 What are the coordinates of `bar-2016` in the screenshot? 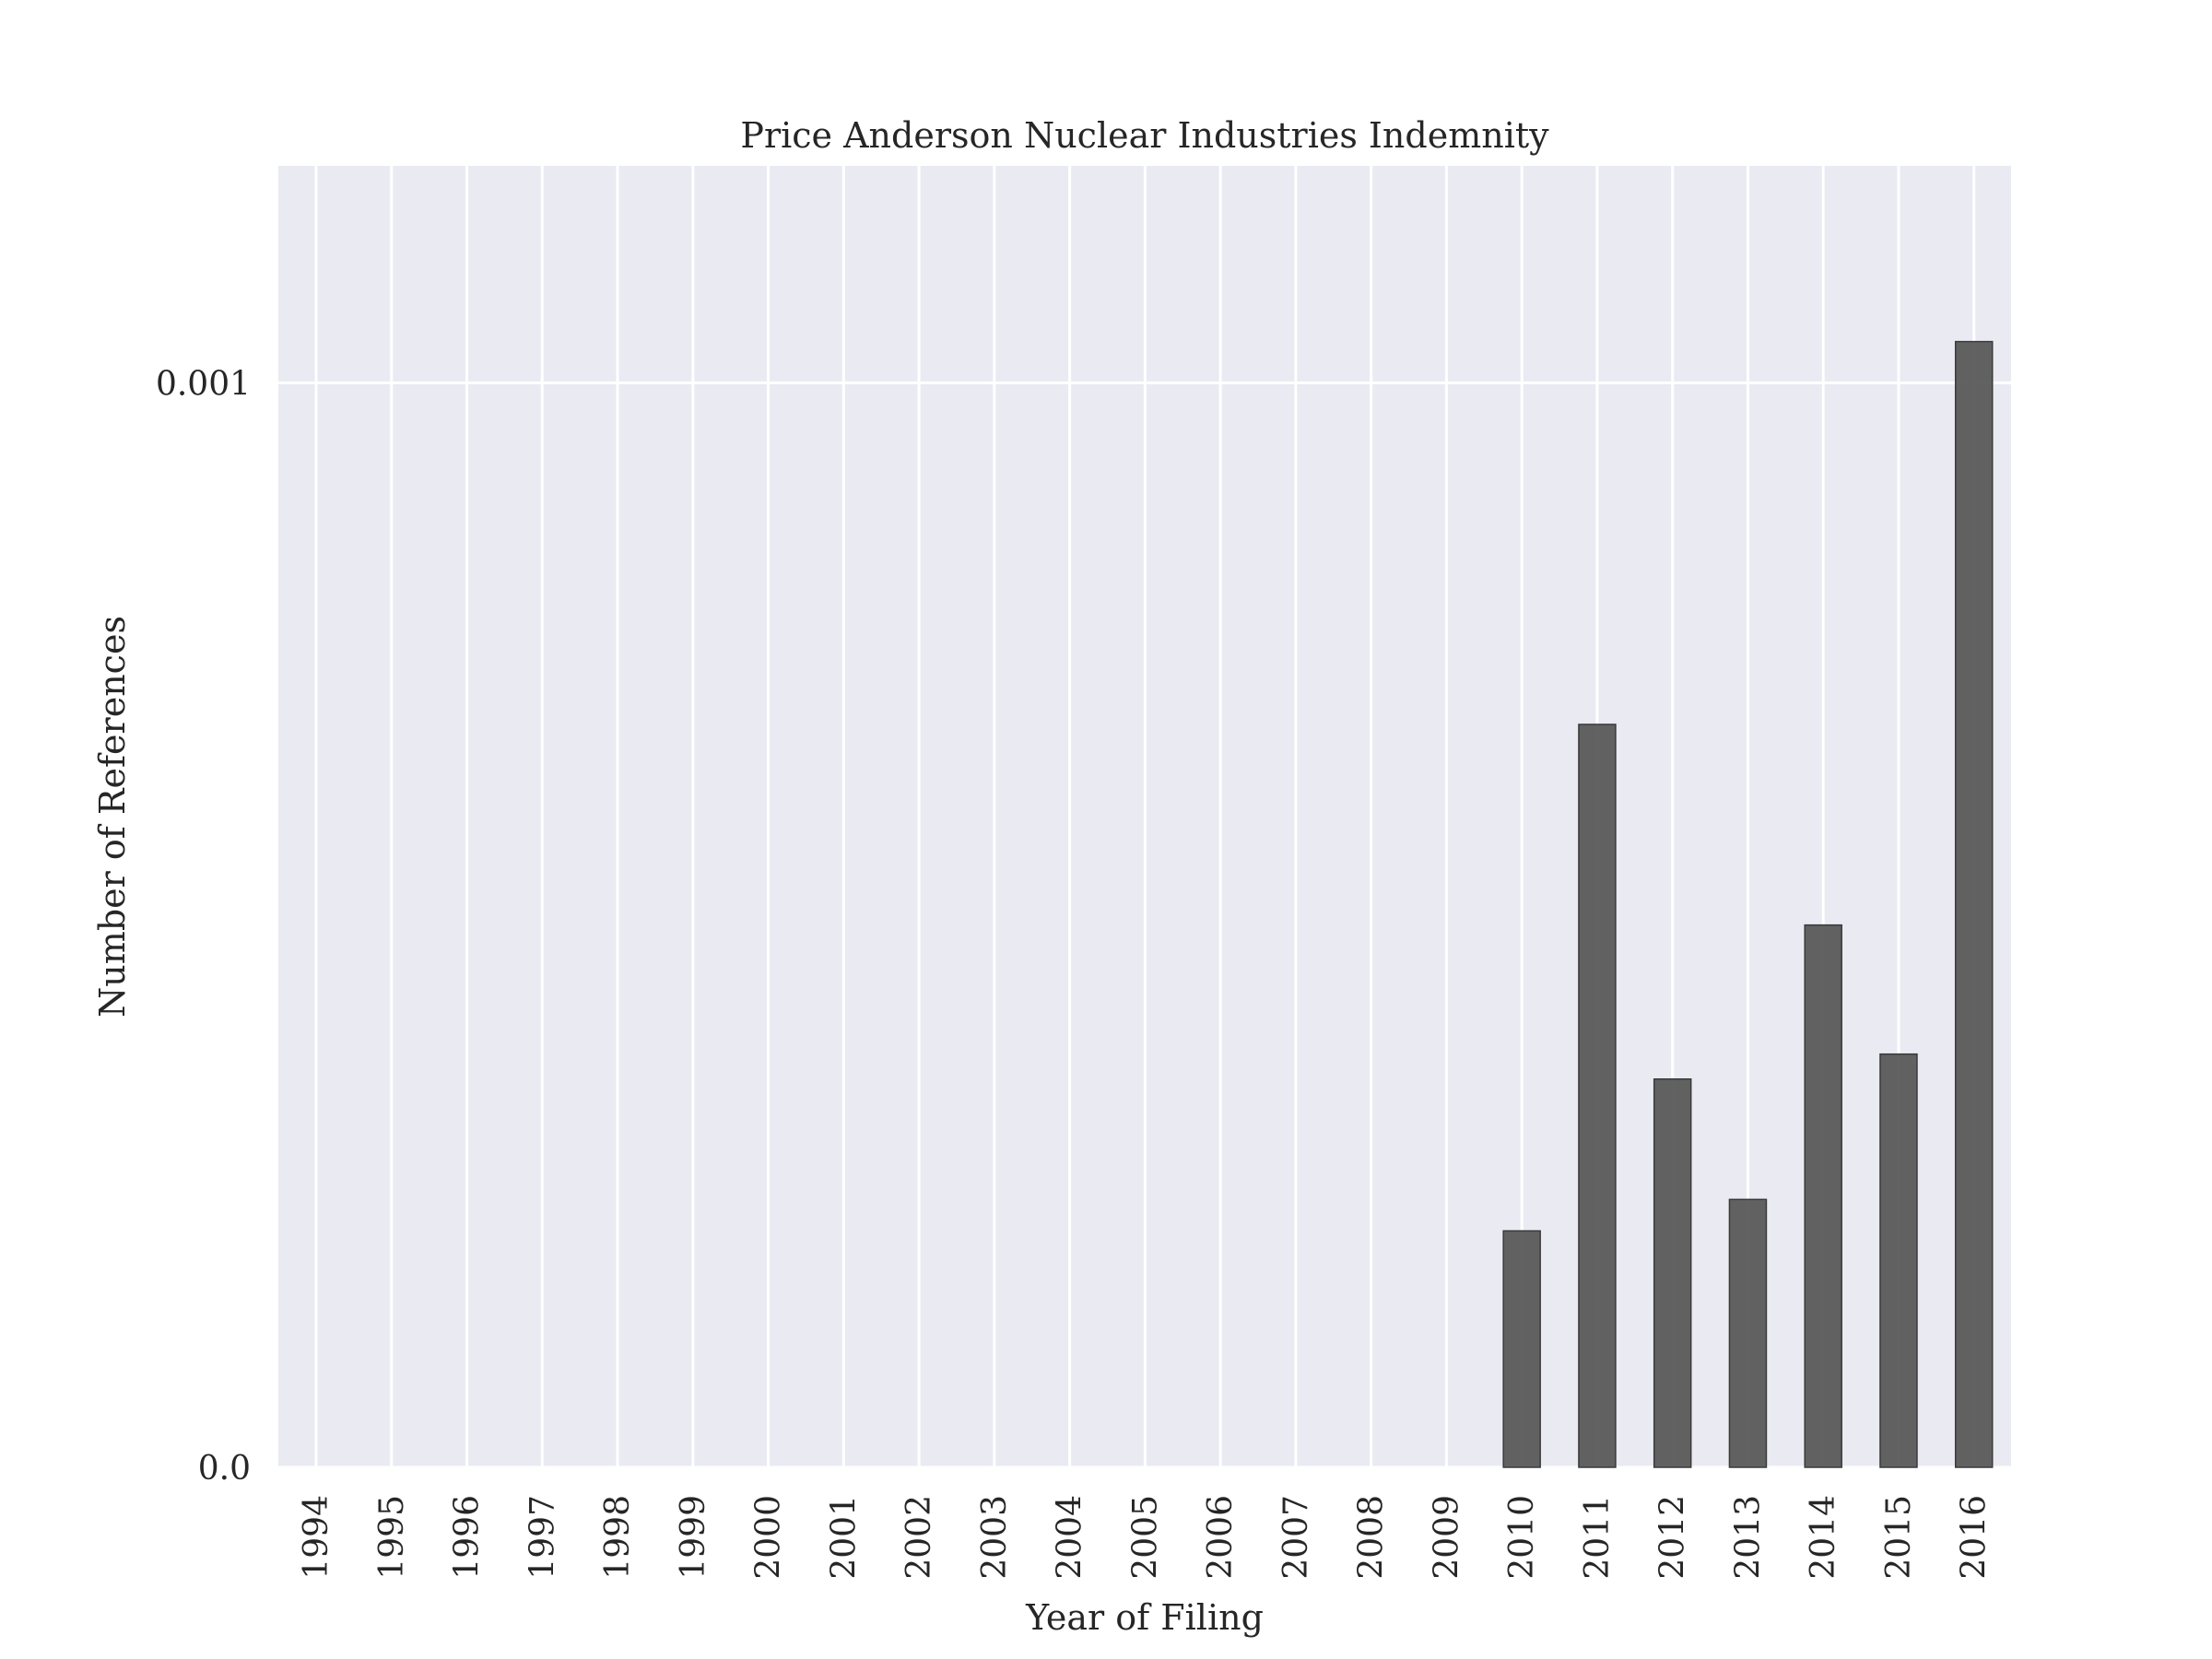 It's located at (1974, 904).